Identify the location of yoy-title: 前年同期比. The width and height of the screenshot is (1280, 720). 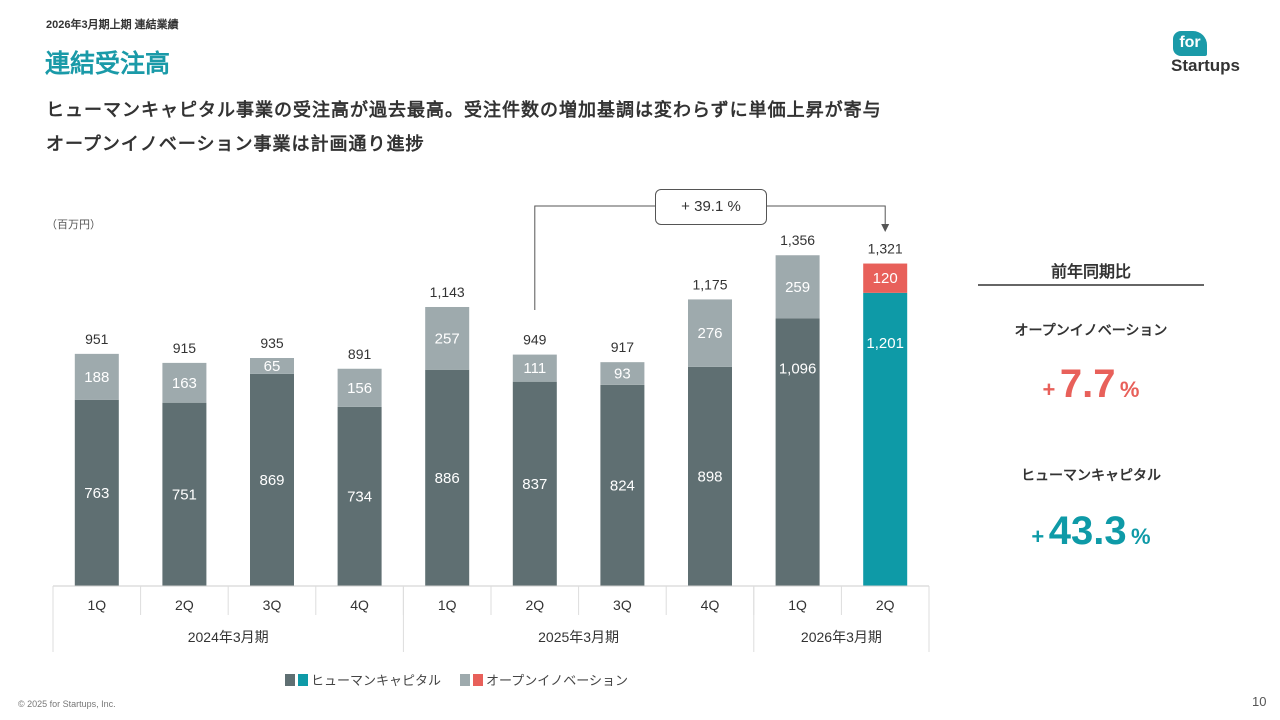
(1090, 272).